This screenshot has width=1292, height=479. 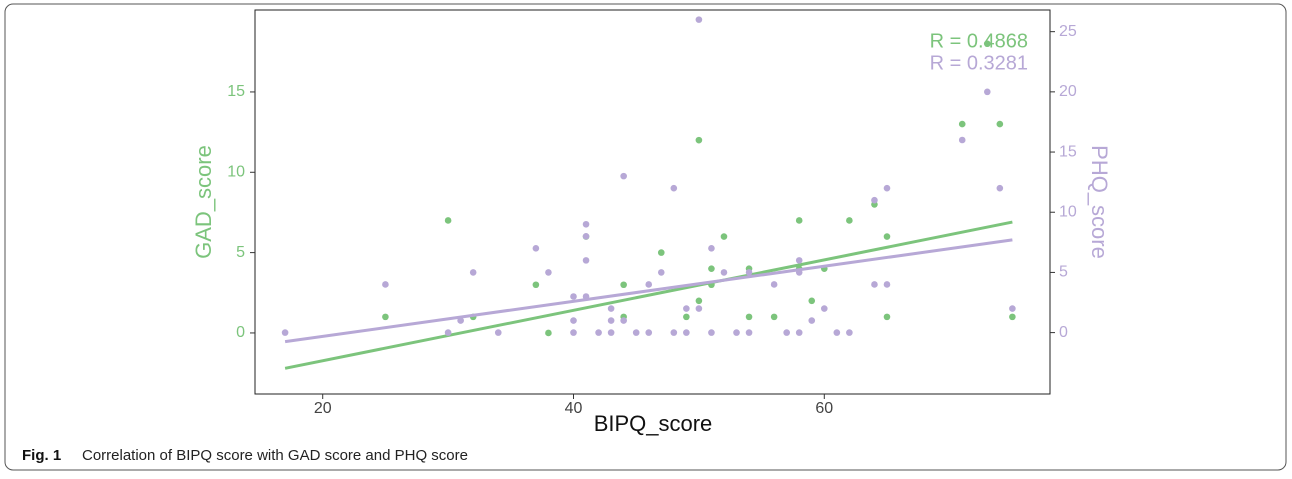 I want to click on x-tick-label: 20, so click(x=323, y=408).